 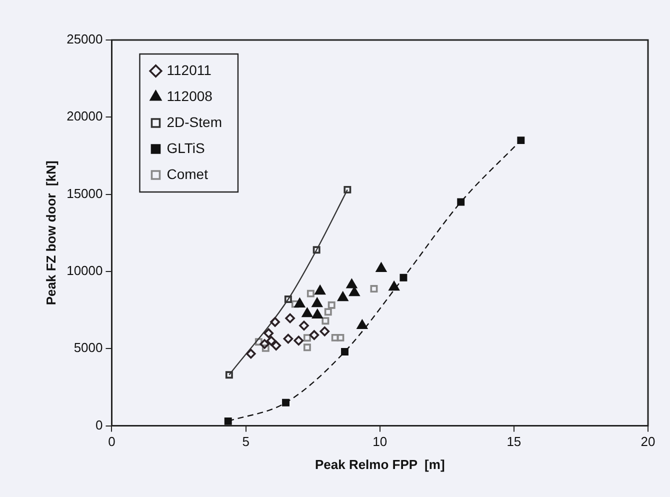 What do you see at coordinates (88, 348) in the screenshot?
I see `y-tick-label: 5000` at bounding box center [88, 348].